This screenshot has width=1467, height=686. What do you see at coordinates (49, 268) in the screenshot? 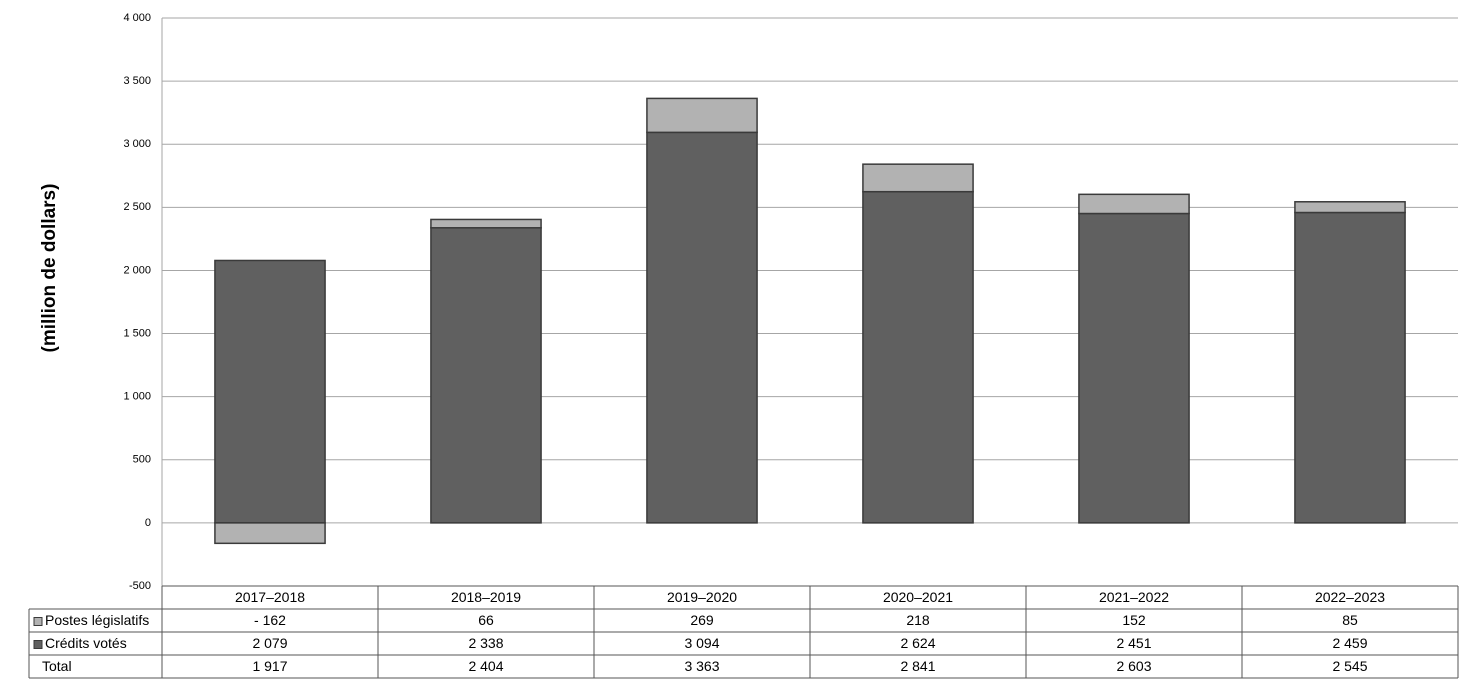
I see `y-axis-title: (million de dollars)` at bounding box center [49, 268].